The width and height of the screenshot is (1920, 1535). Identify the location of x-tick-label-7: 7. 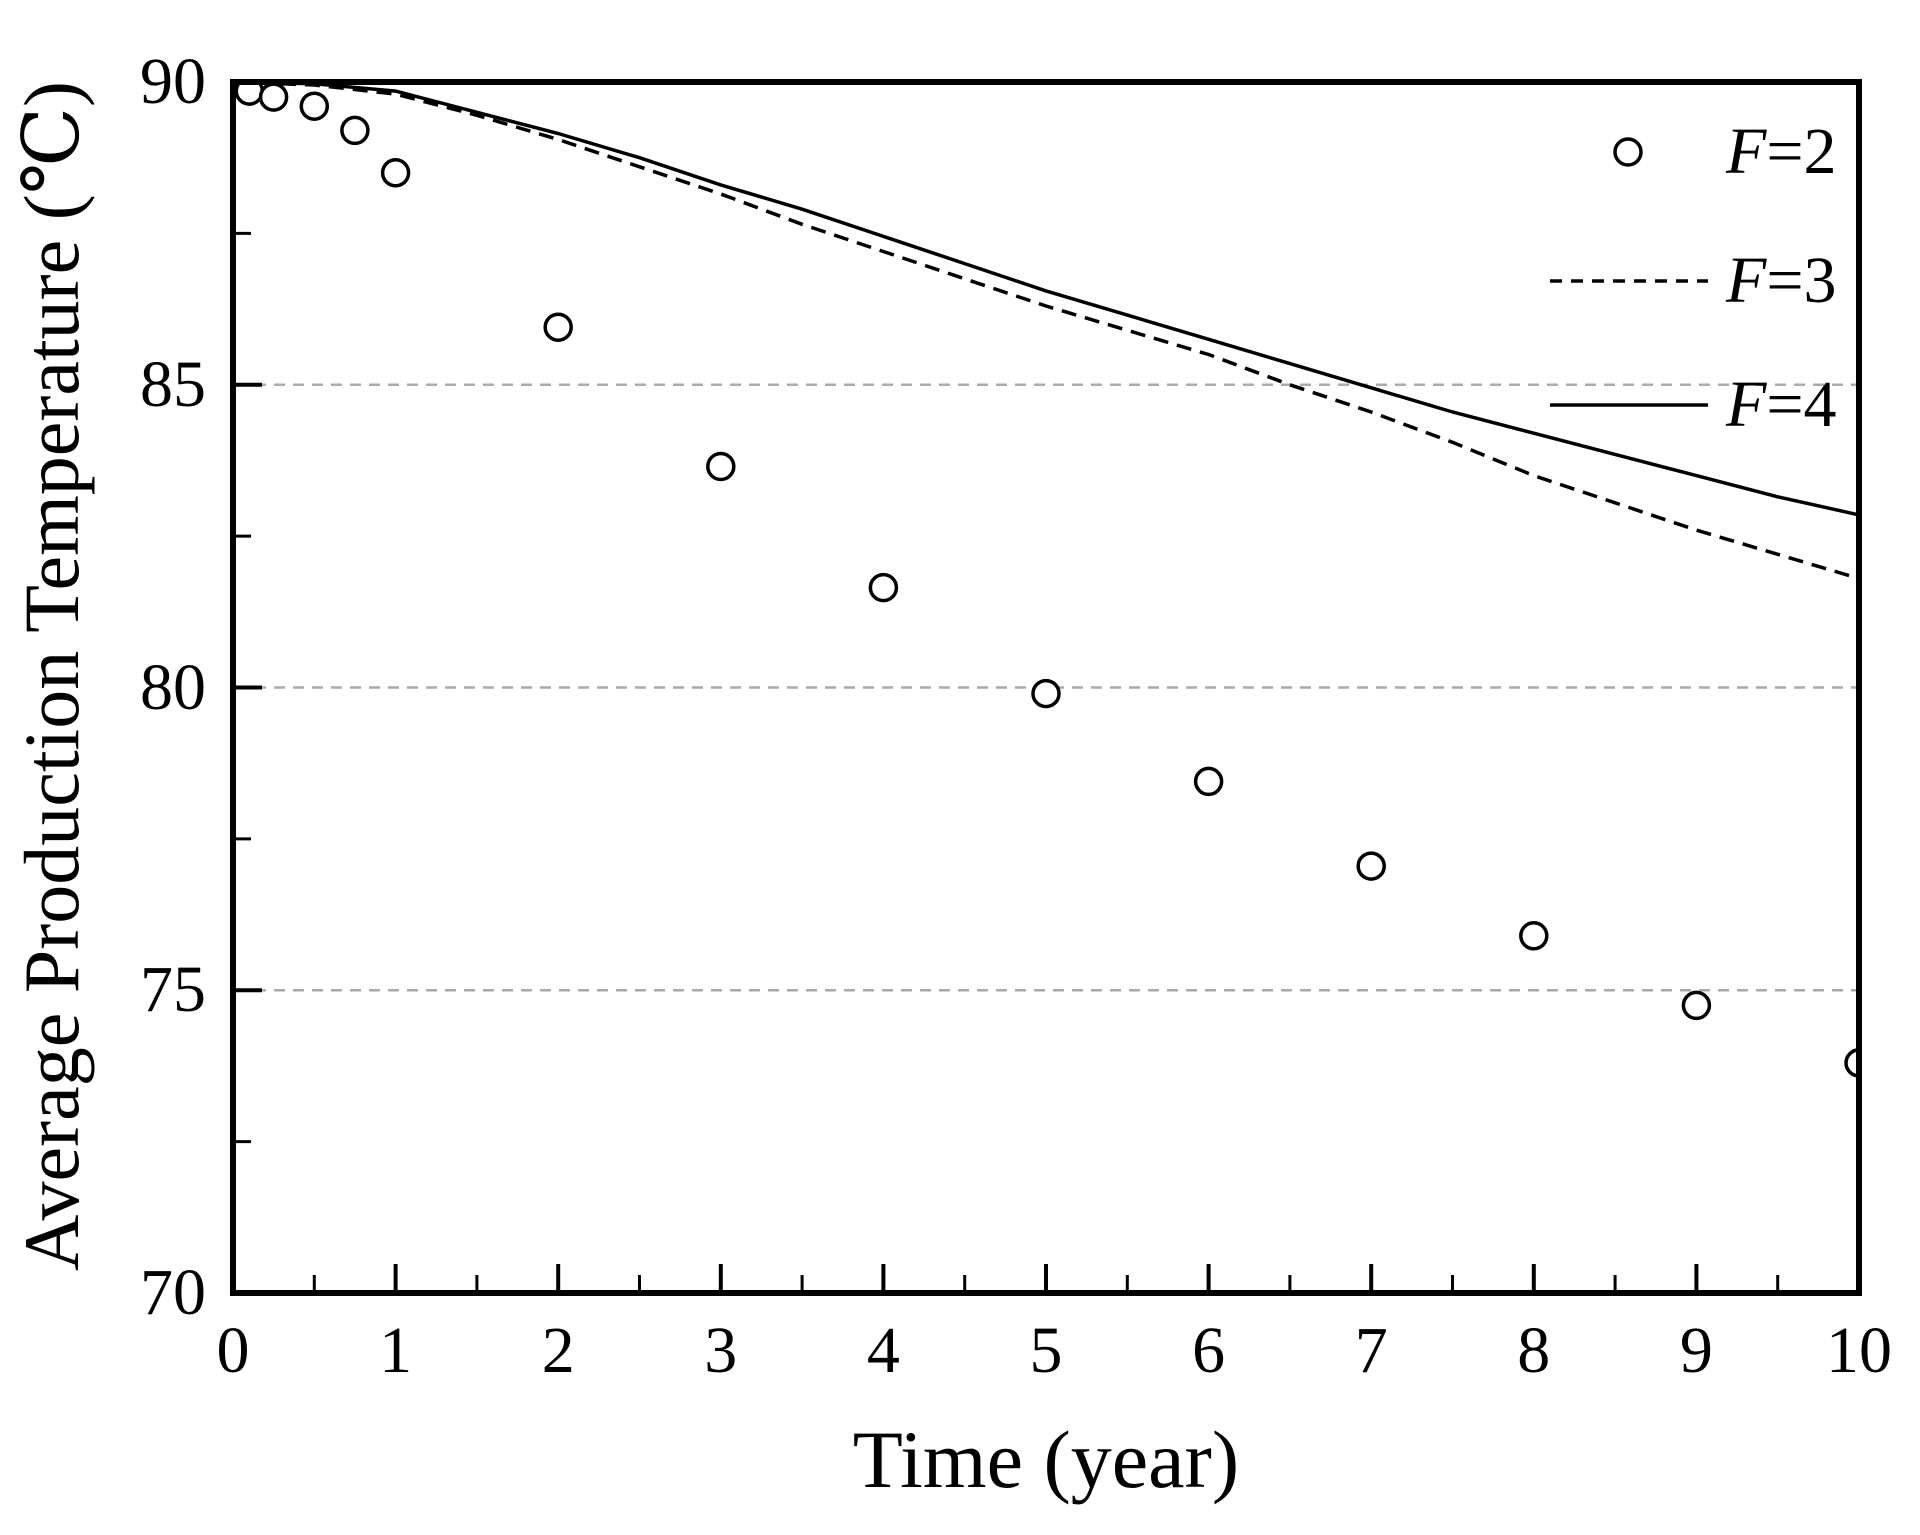
(1371, 1350).